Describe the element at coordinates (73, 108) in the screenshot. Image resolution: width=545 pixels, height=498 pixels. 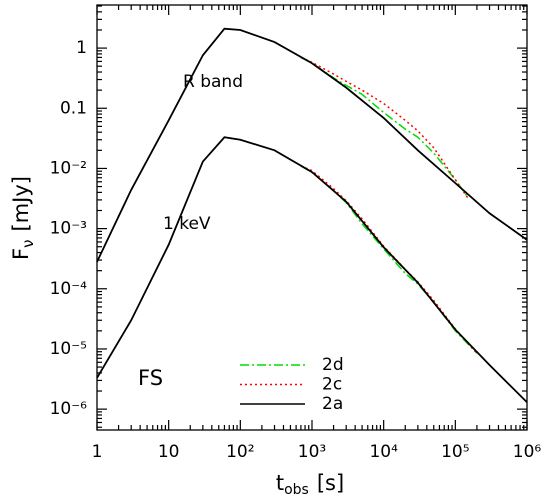
I see `y-tick-label: 0.1` at that location.